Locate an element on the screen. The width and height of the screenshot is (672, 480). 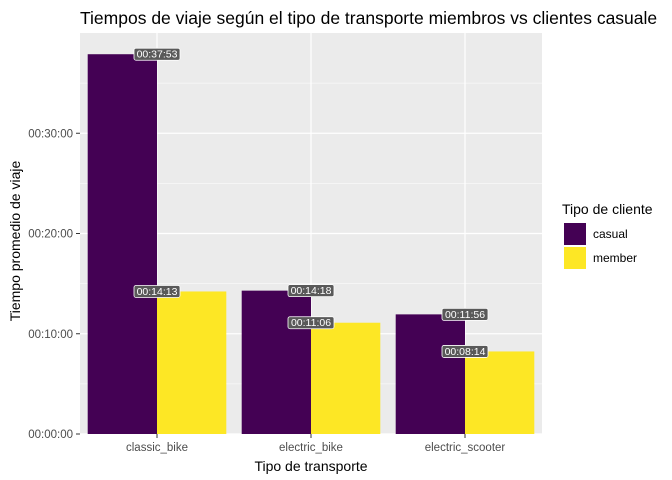
legend-title: Tipo de cliente is located at coordinates (607, 209).